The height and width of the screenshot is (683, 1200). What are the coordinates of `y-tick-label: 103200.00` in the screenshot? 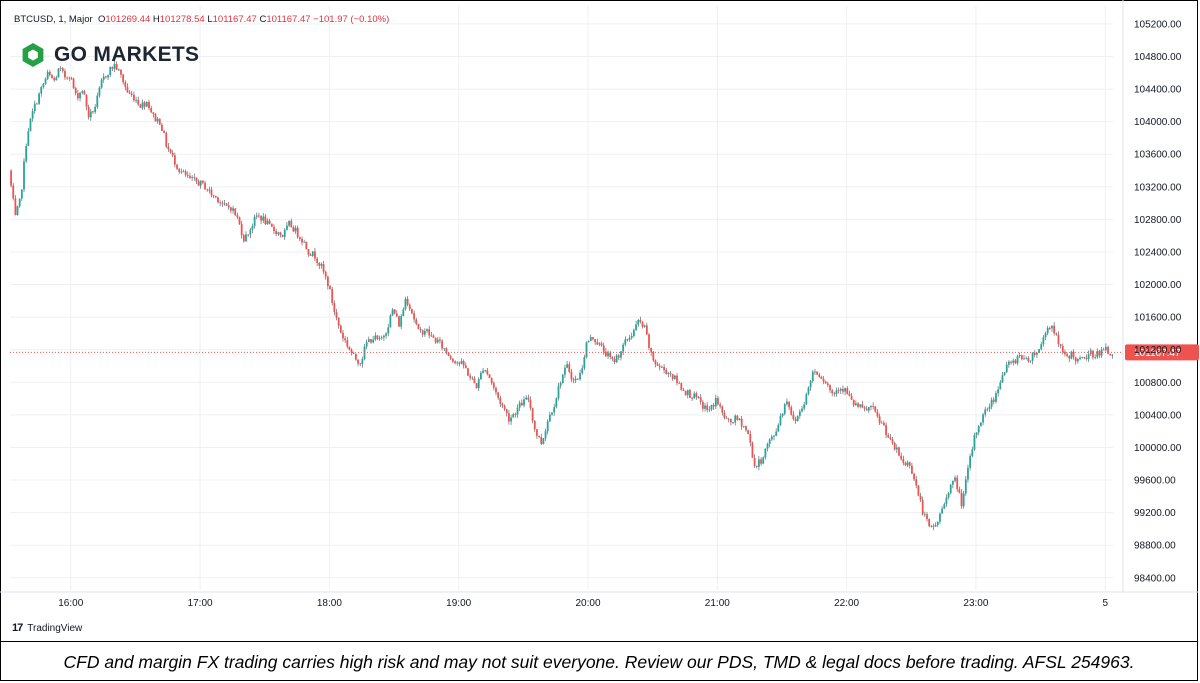 It's located at (1158, 187).